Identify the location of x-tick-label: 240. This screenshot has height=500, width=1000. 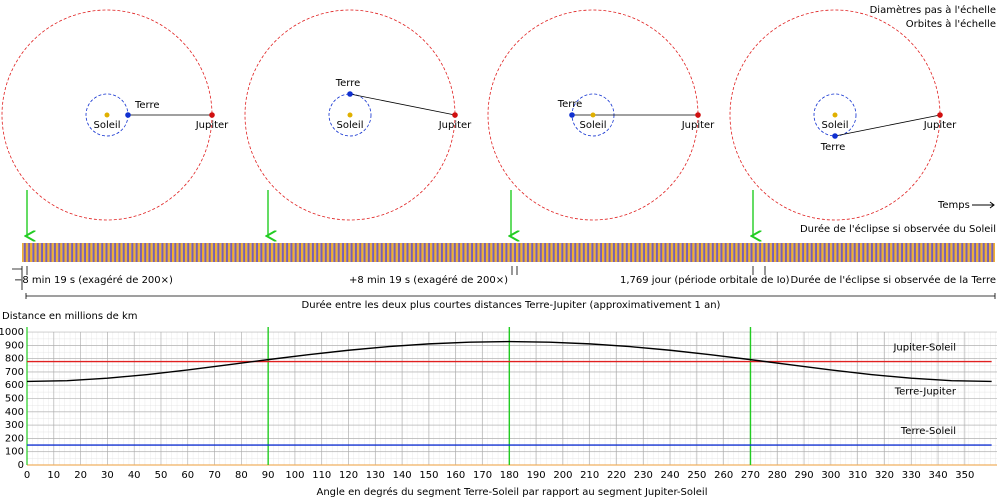
(670, 475).